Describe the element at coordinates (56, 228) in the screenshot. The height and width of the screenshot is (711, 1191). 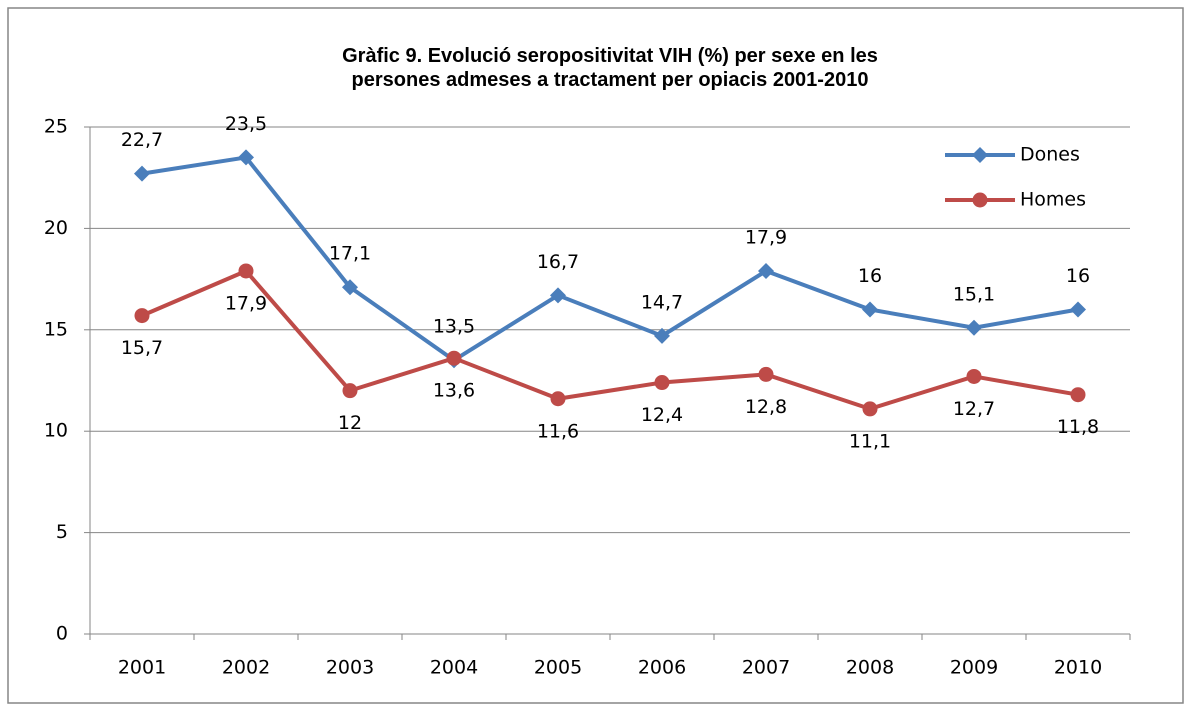
I see `y-tick-label: 20` at that location.